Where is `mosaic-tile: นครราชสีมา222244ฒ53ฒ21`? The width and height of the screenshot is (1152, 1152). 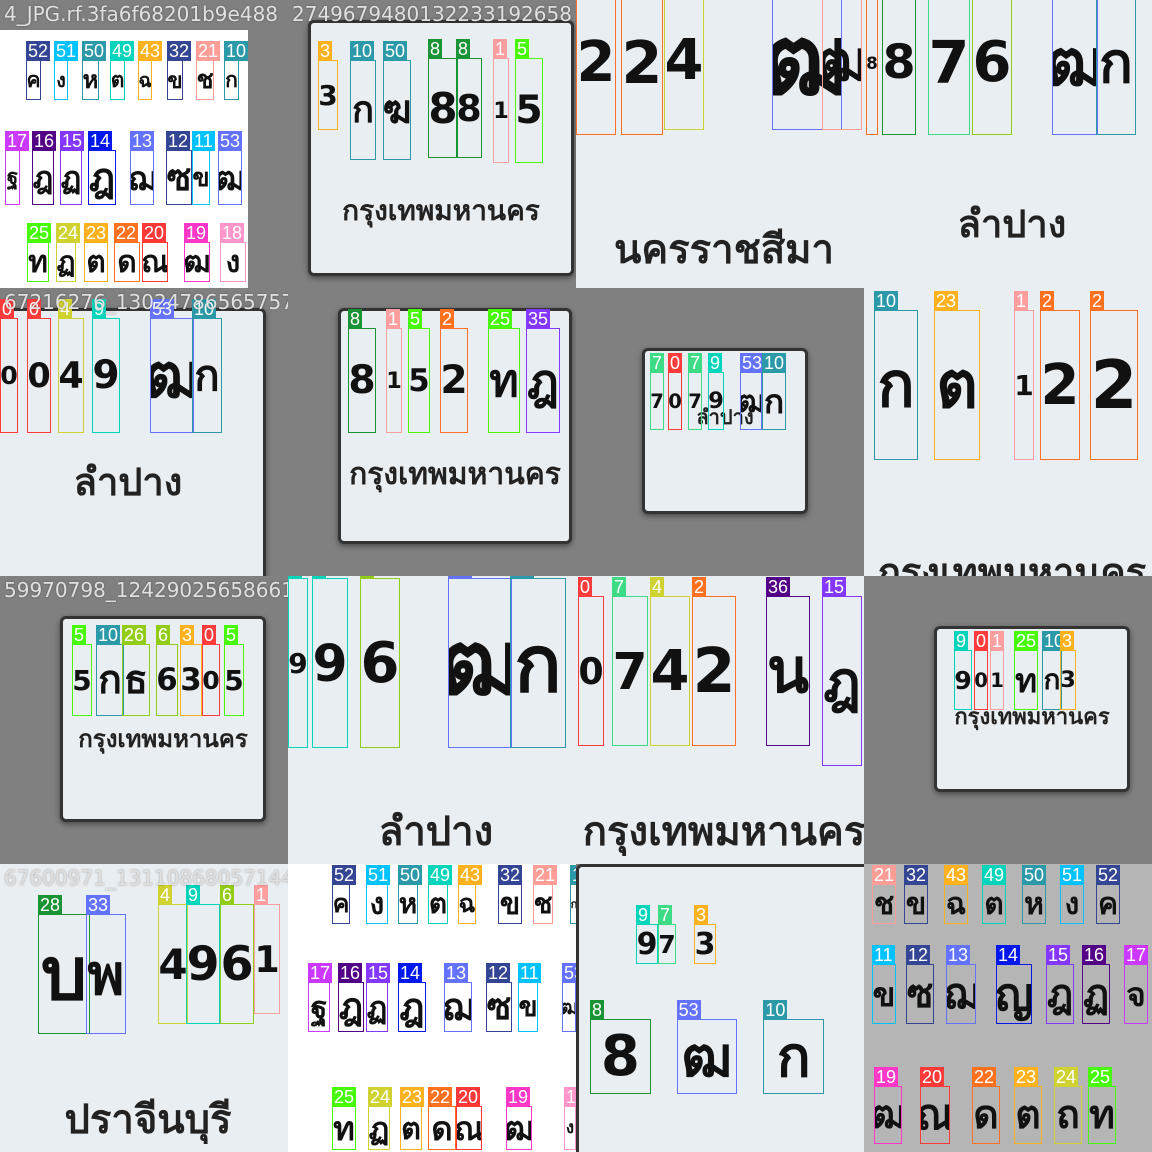
mosaic-tile: นครราชสีมา222244ฒ53ฒ21 is located at coordinates (720, 144).